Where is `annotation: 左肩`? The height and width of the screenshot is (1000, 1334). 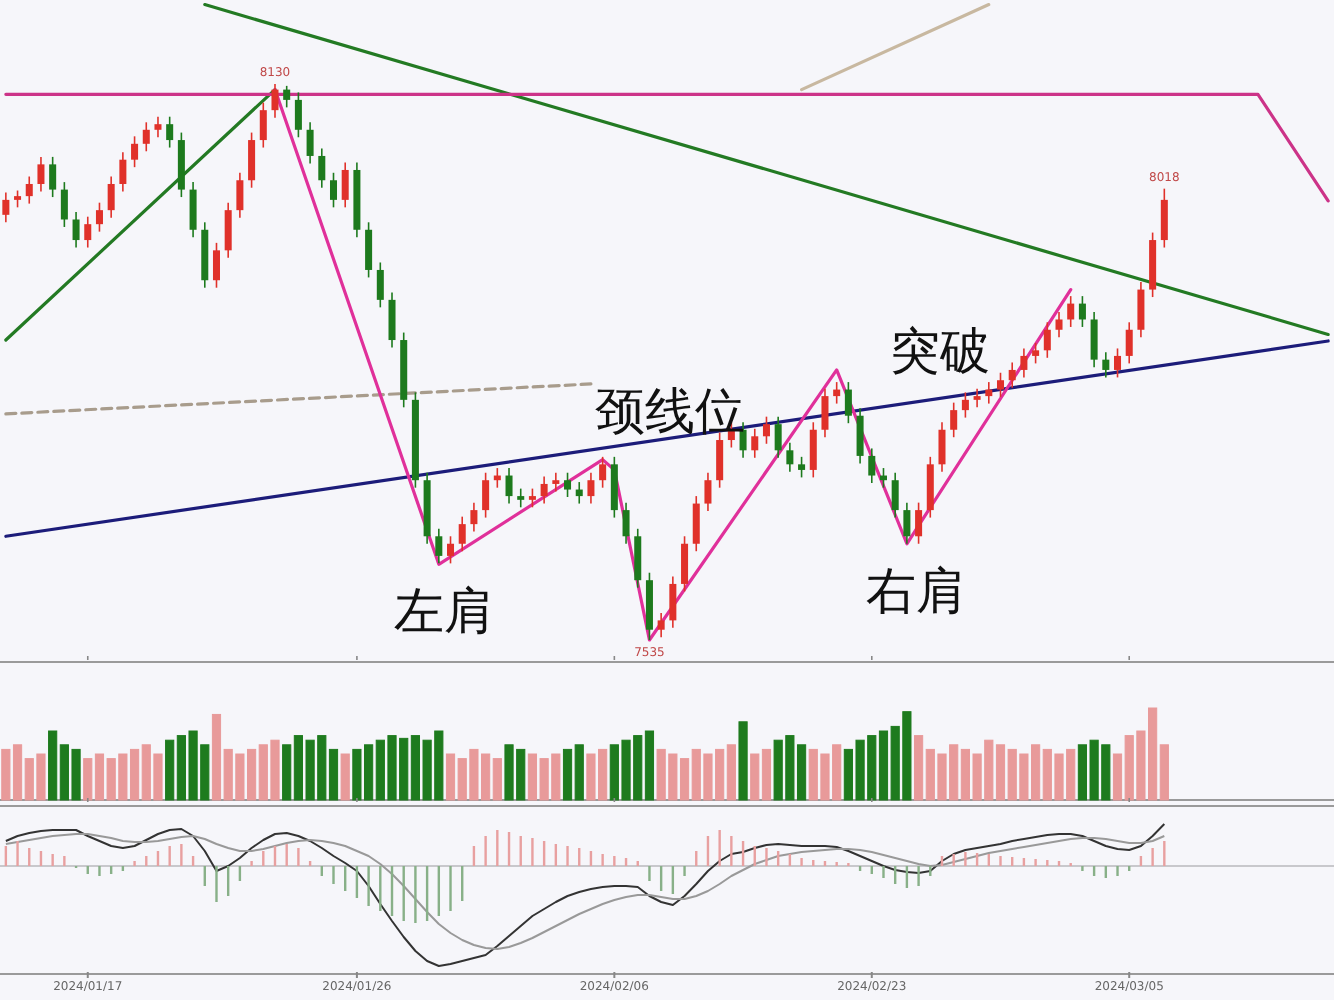
annotation: 左肩 is located at coordinates (444, 611).